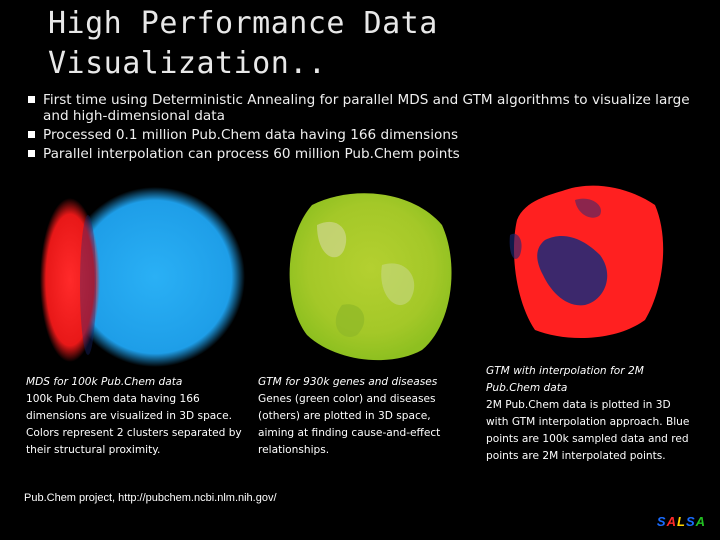 The image size is (720, 540). I want to click on gtm-genes-visualization-image, so click(369, 275).